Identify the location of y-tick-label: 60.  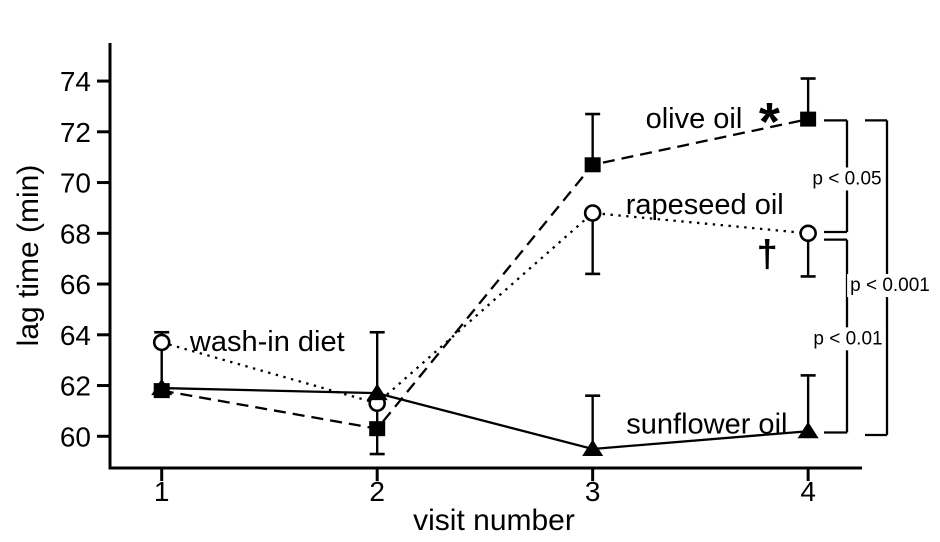
(75, 436).